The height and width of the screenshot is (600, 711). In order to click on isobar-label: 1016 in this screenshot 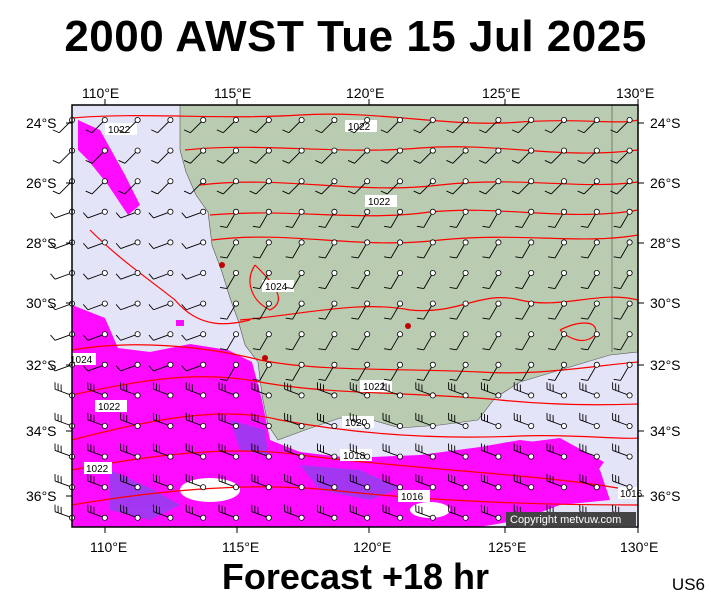, I will do `click(412, 497)`.